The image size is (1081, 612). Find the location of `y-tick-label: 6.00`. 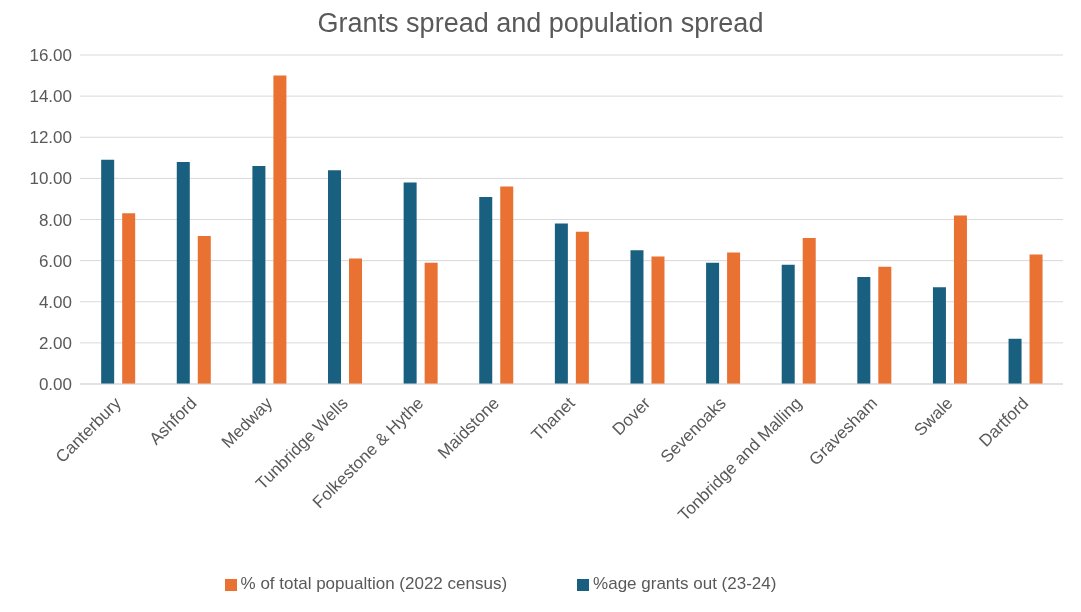

y-tick-label: 6.00 is located at coordinates (55, 261).